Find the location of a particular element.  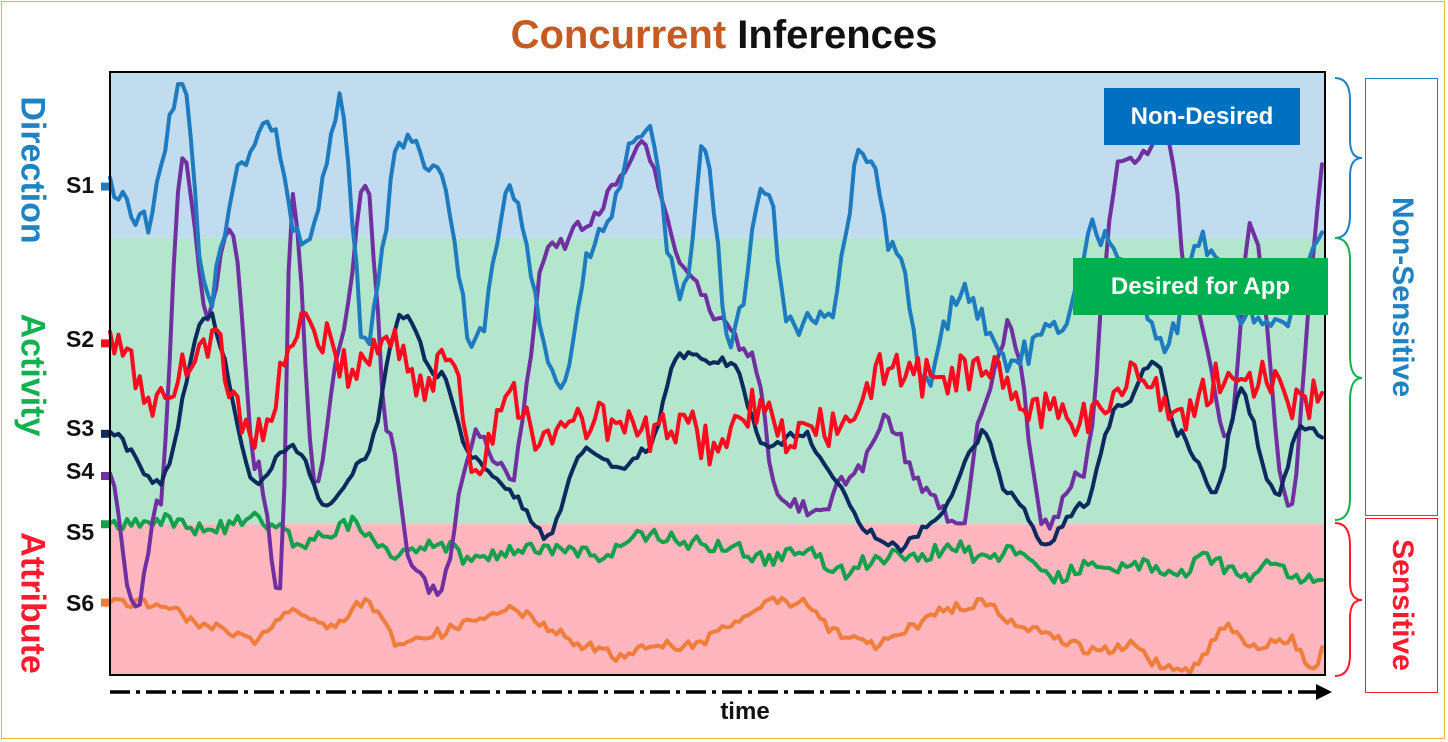

time-axis-arrow is located at coordinates (1324, 692).